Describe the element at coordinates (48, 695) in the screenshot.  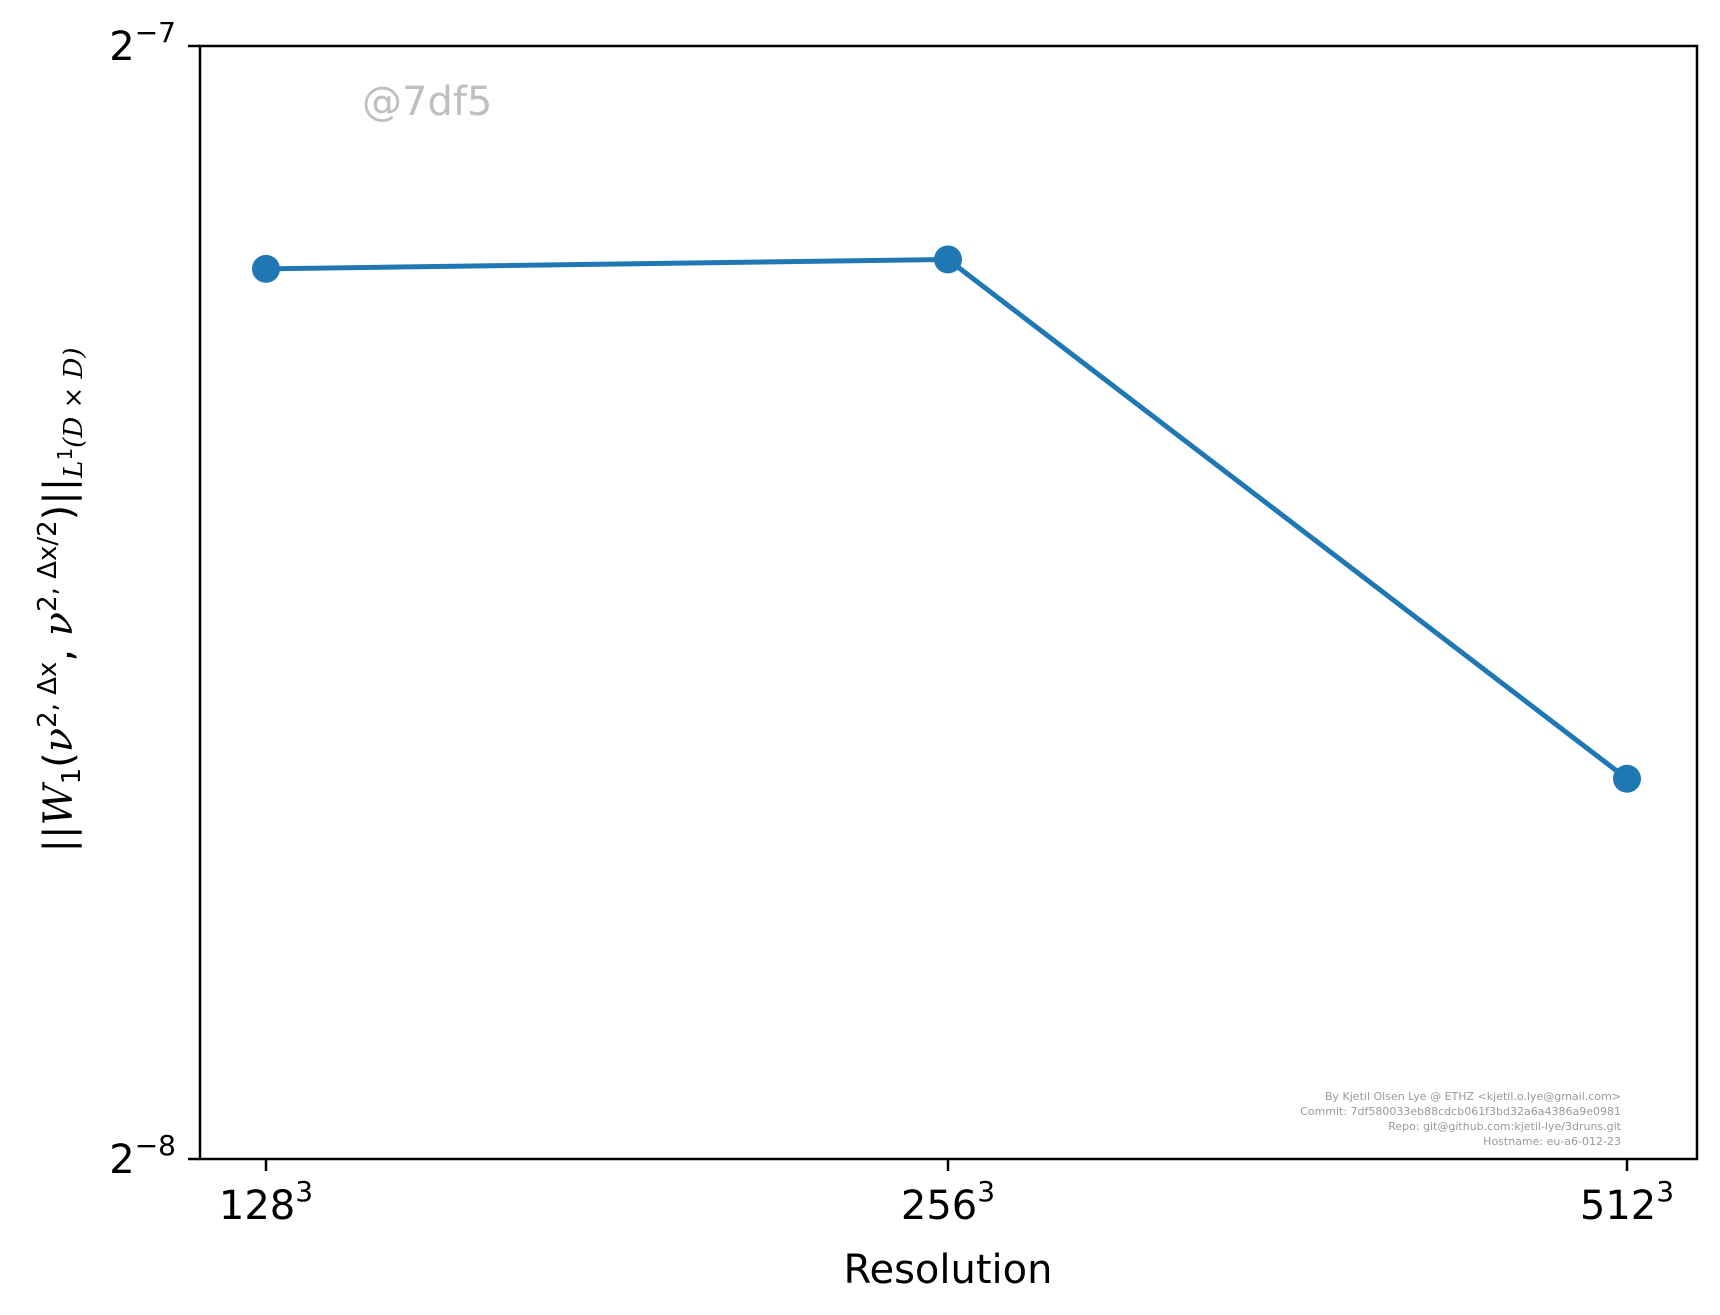
I see `y-label-sup-a: 2, Δx` at that location.